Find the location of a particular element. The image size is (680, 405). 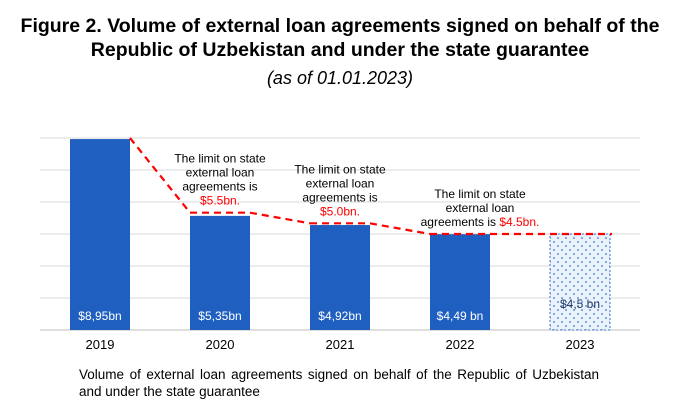

bar-value-label: $4,5 bn is located at coordinates (580, 304).